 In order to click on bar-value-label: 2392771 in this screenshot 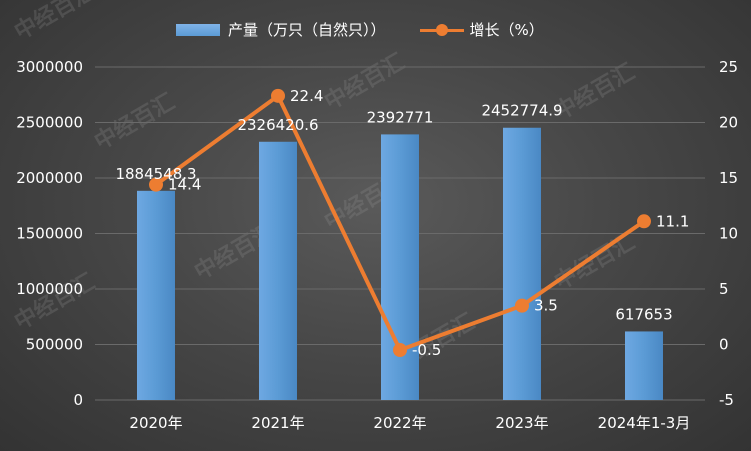, I will do `click(400, 117)`.